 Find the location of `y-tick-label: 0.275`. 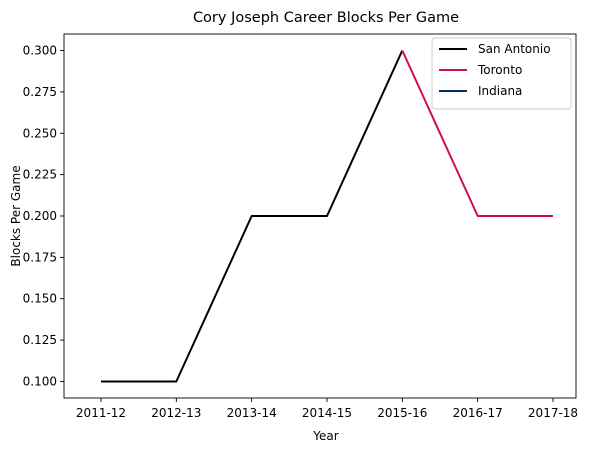

y-tick-label: 0.275 is located at coordinates (40, 92).